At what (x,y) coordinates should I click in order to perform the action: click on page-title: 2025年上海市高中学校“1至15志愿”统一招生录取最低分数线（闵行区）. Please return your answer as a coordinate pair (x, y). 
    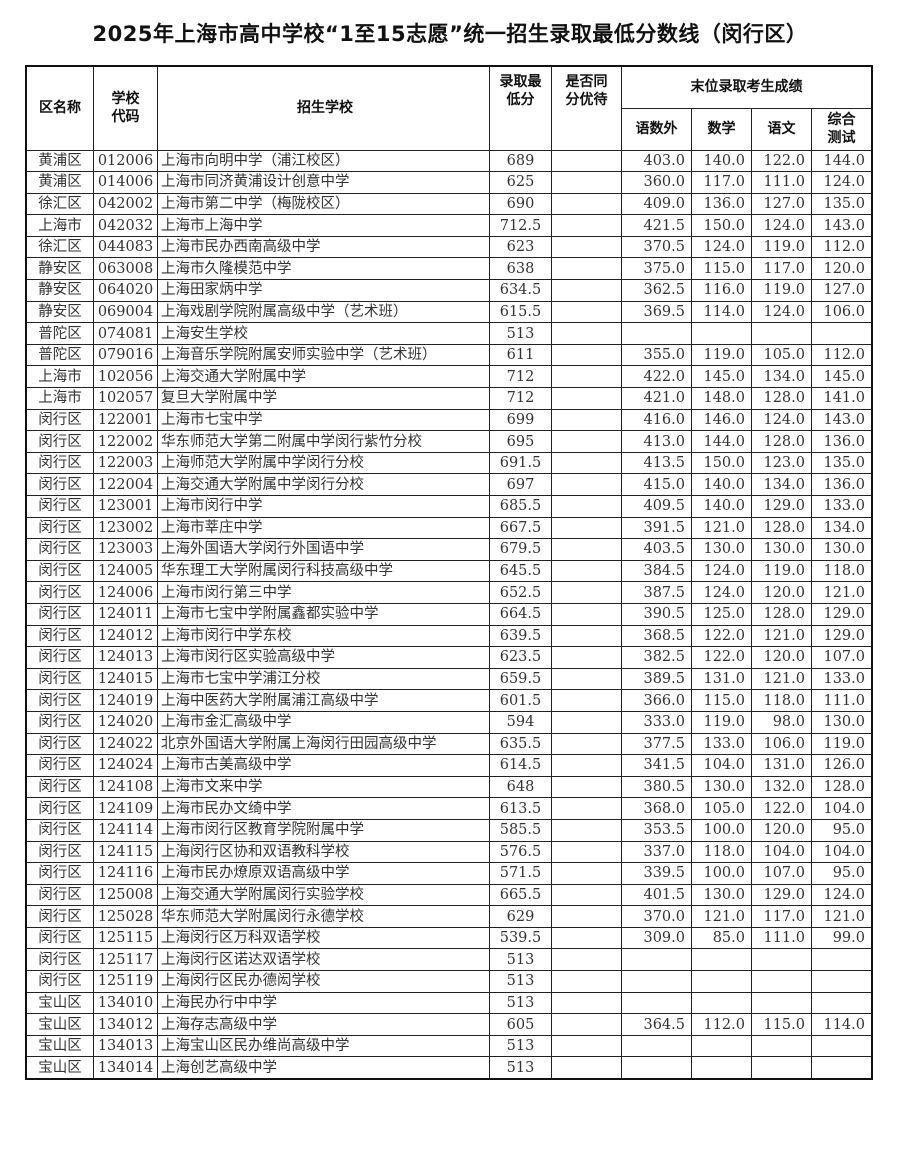
    Looking at the image, I should click on (450, 34).